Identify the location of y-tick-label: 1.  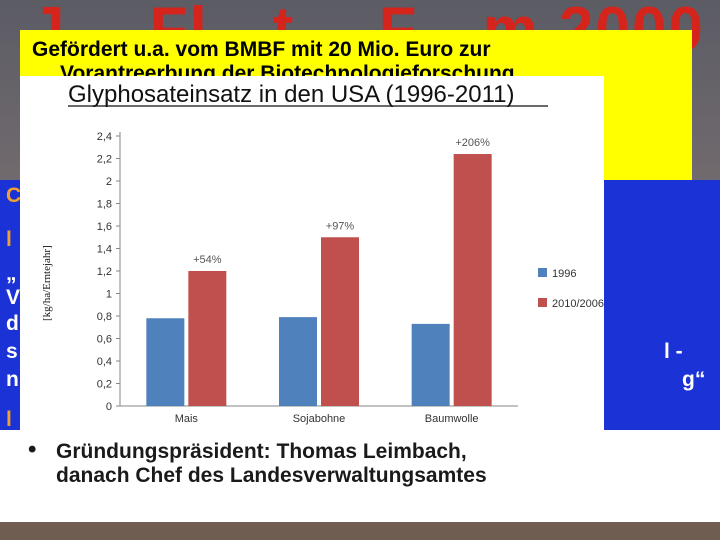
(109, 295).